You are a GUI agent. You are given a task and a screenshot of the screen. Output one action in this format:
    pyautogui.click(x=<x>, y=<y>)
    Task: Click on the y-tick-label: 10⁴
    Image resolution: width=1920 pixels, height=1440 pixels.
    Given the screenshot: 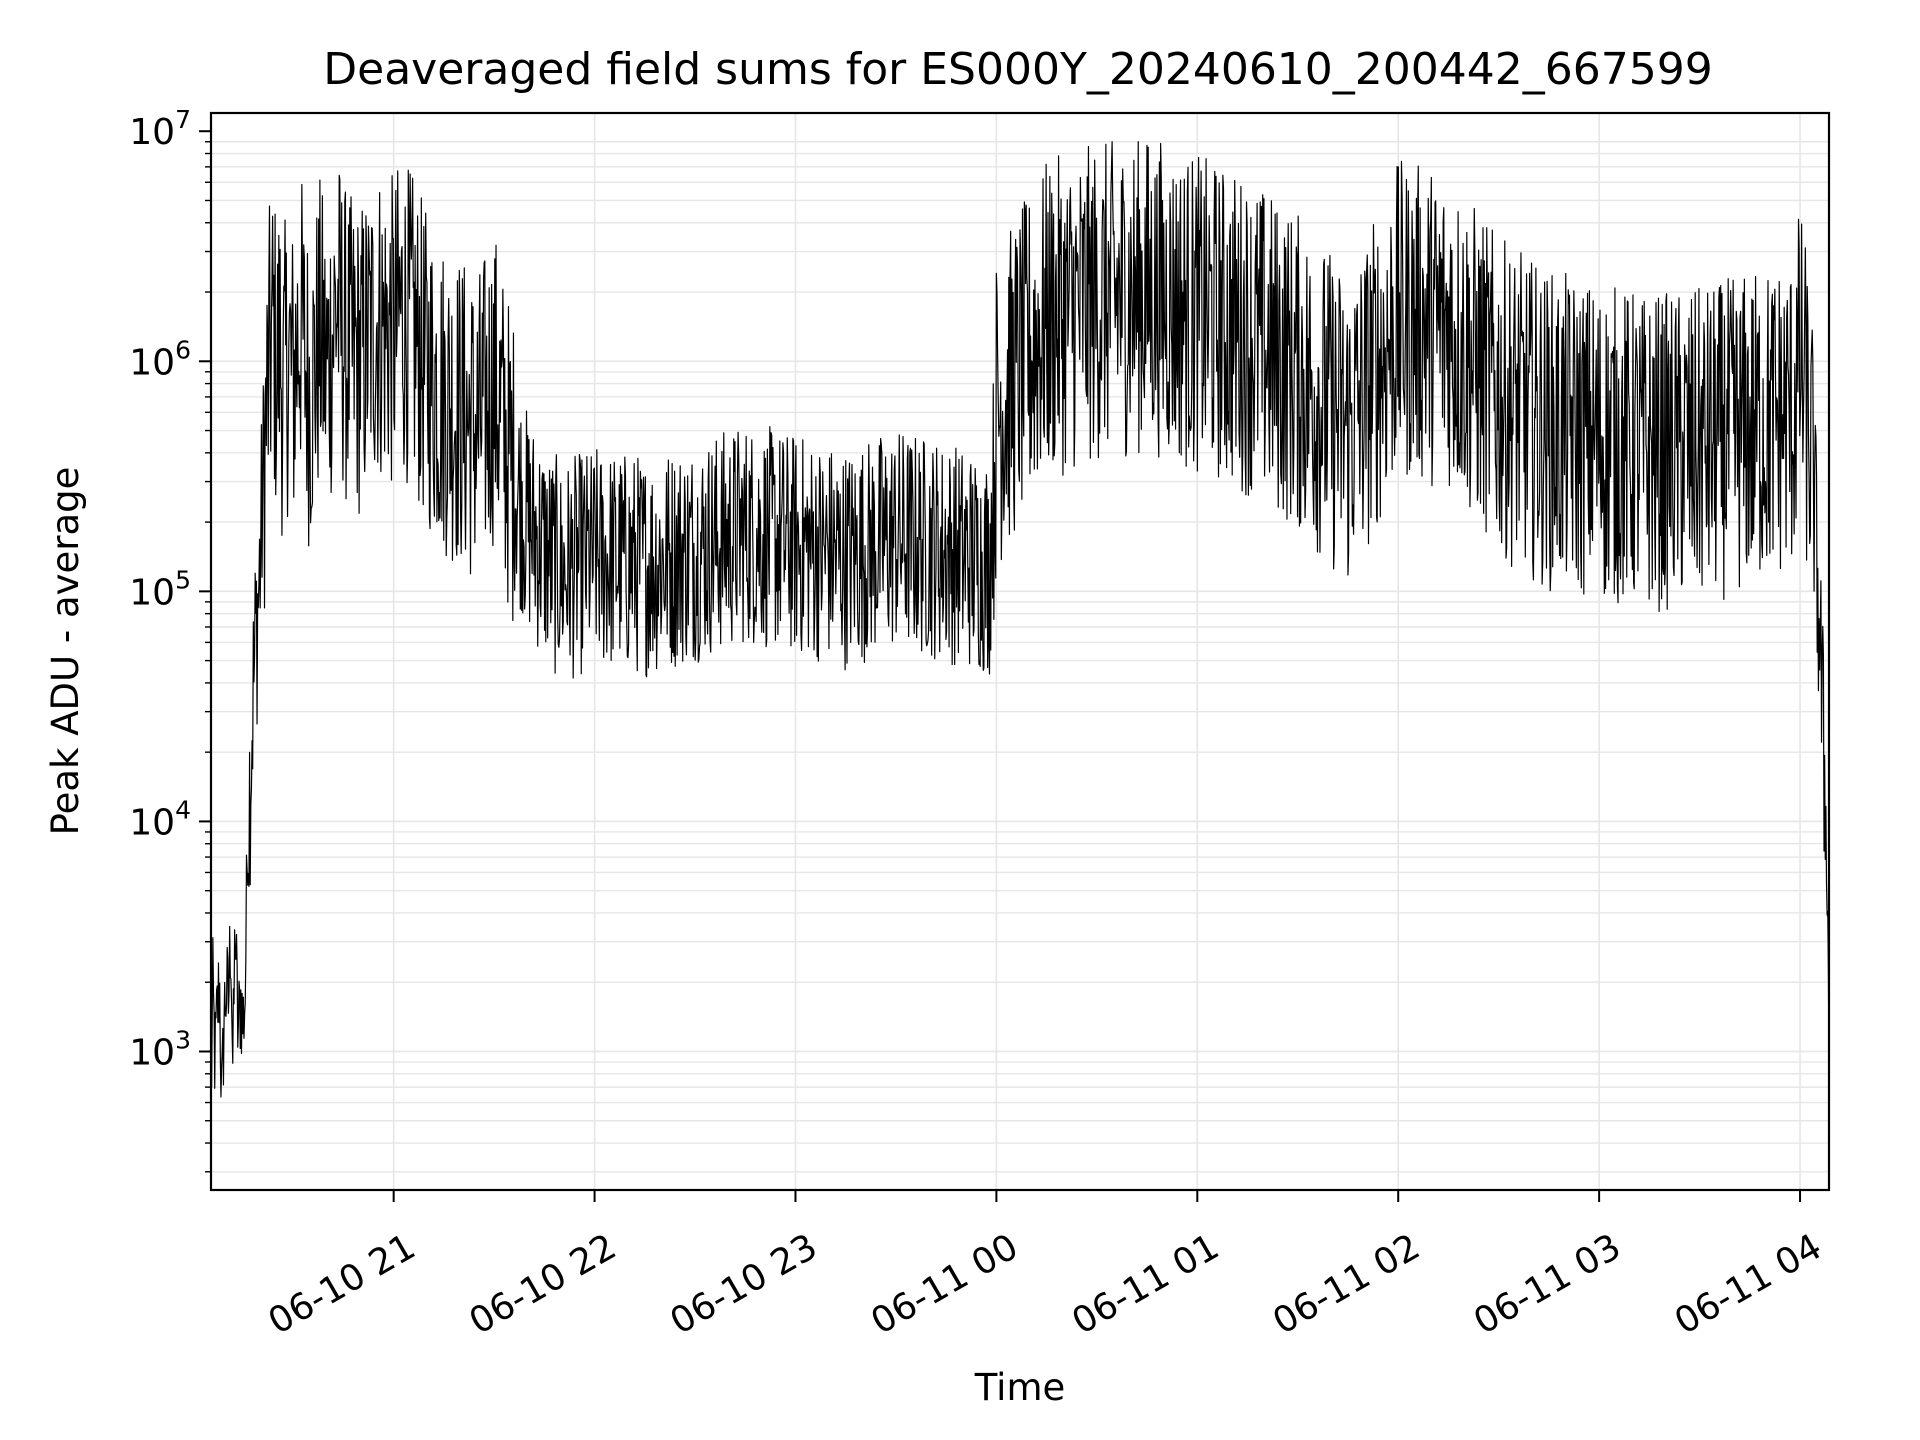 What is the action you would take?
    pyautogui.click(x=160, y=819)
    